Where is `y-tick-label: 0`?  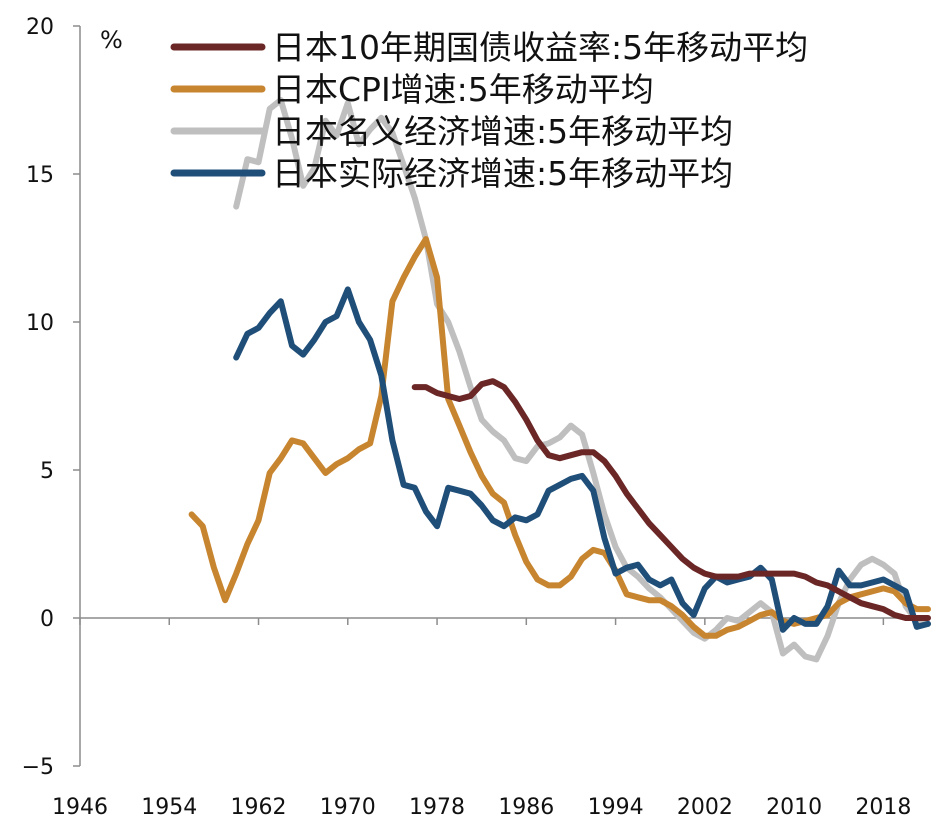 y-tick-label: 0 is located at coordinates (47, 619).